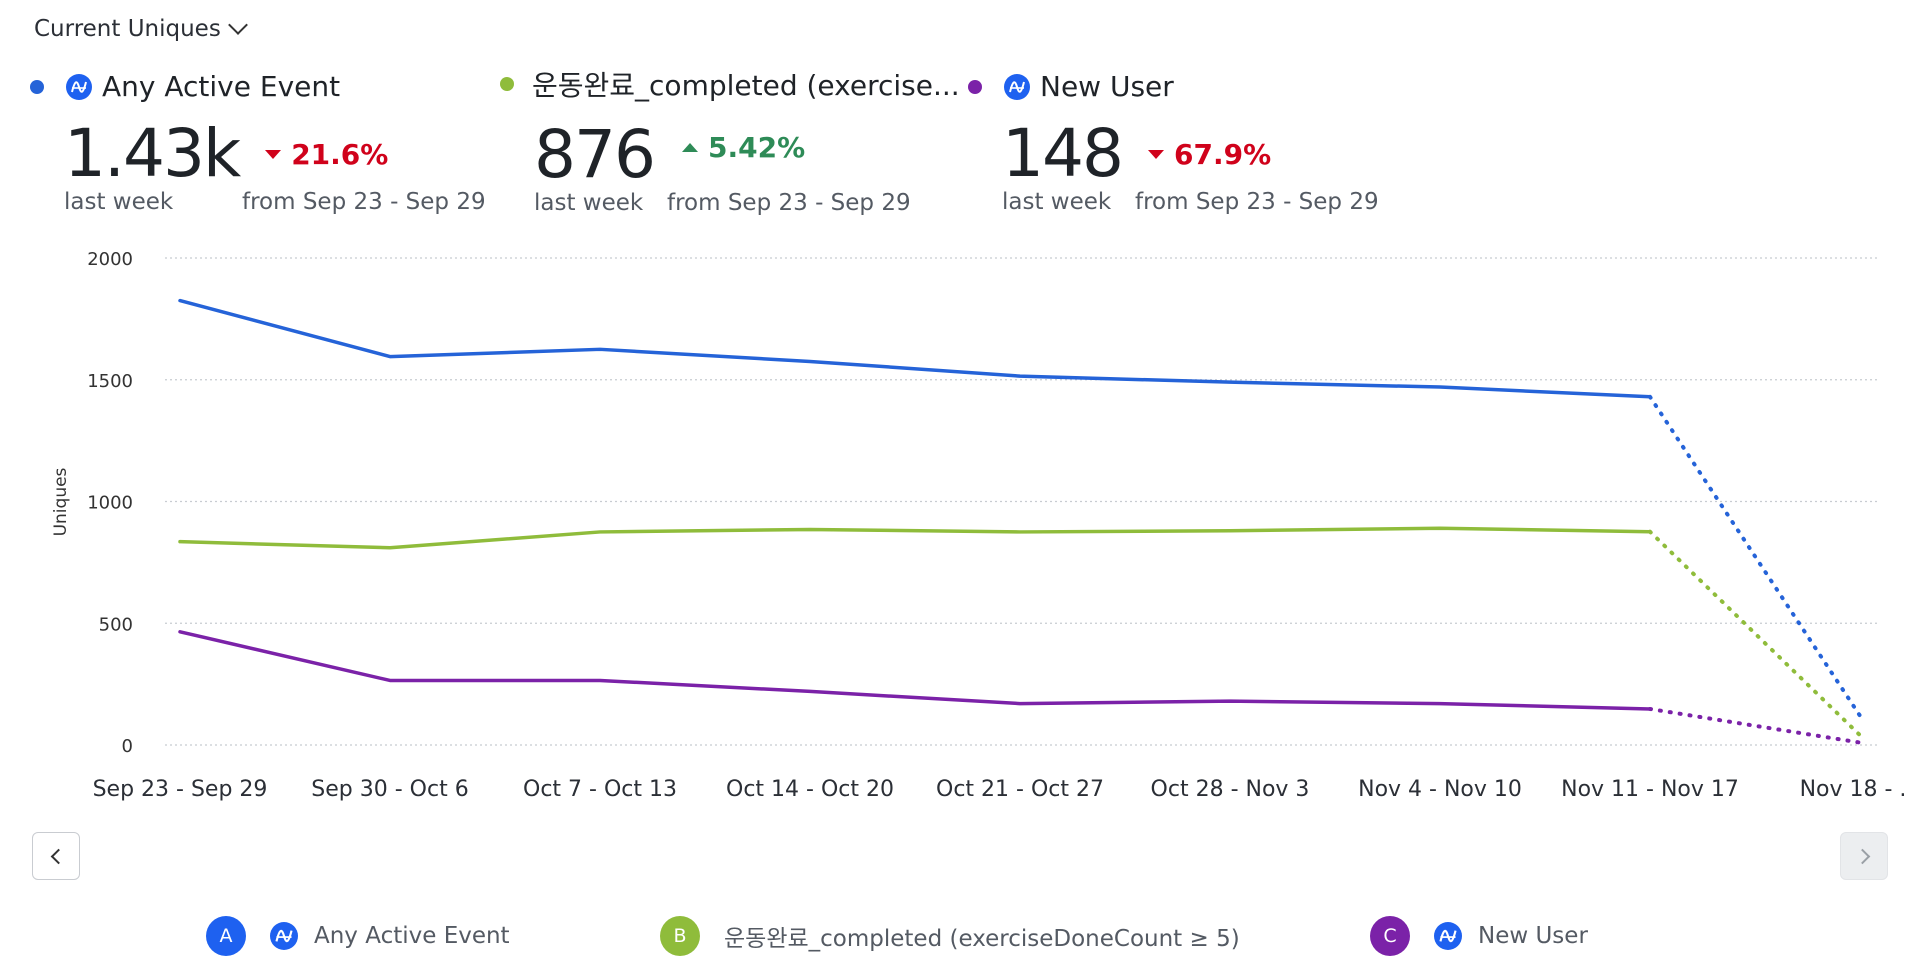 The height and width of the screenshot is (974, 1908). Describe the element at coordinates (680, 936) in the screenshot. I see `series-badge: B` at that location.